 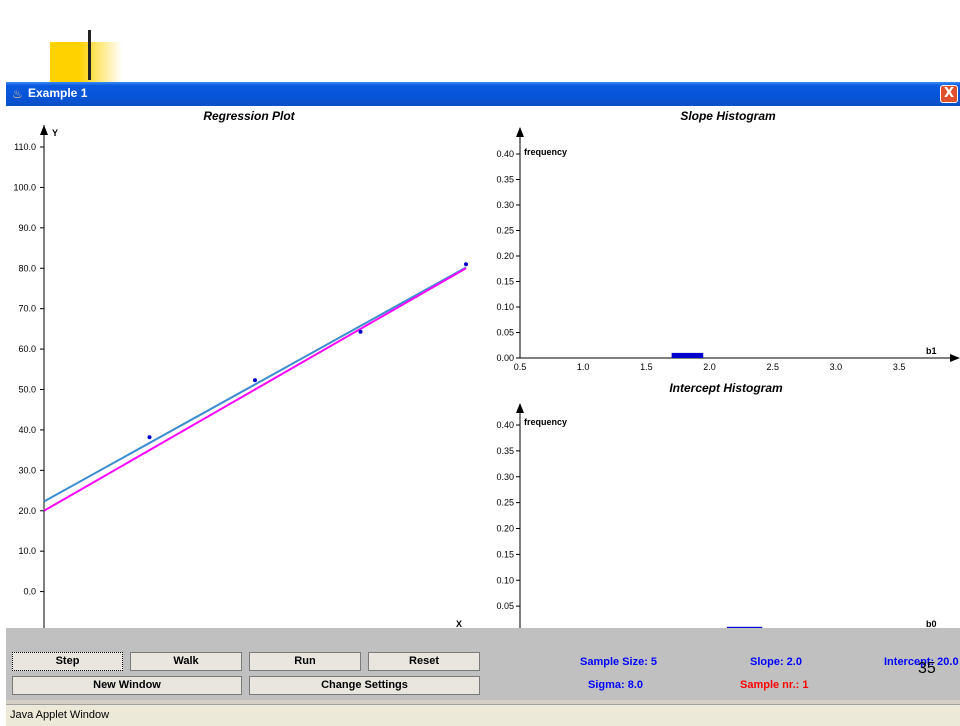 What do you see at coordinates (520, 408) in the screenshot?
I see `intercept-y-arrow` at bounding box center [520, 408].